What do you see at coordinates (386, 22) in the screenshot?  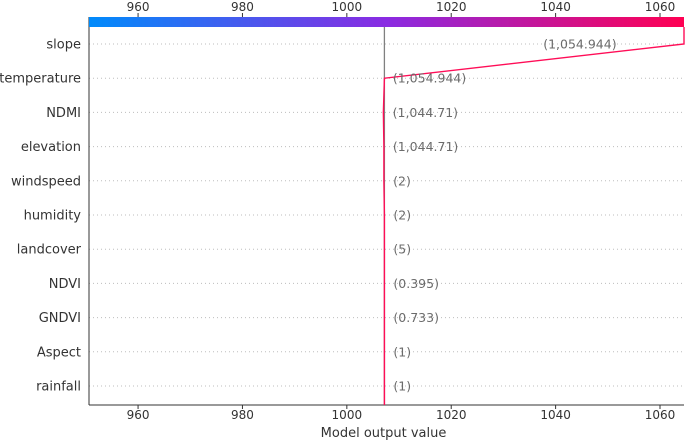 I see `colorbar` at bounding box center [386, 22].